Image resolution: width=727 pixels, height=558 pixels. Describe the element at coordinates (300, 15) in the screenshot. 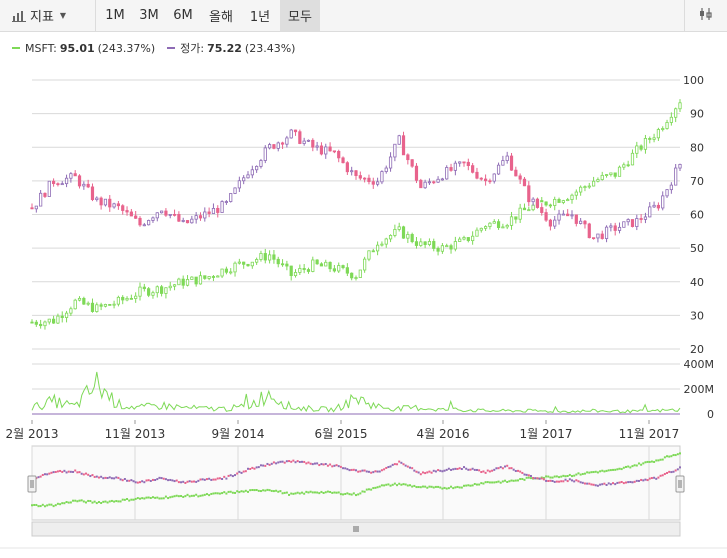

I see `range-button-all: 모두` at that location.